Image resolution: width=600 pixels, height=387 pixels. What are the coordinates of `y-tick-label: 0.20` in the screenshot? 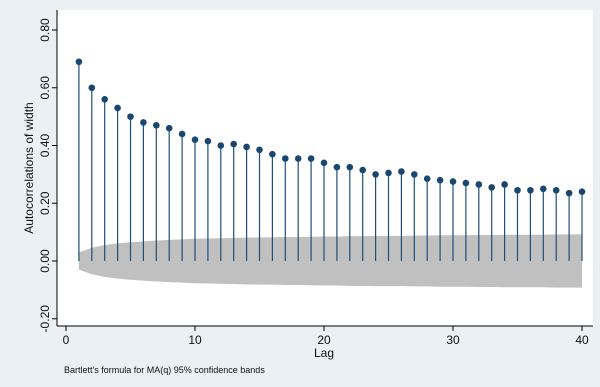 It's located at (45, 203).